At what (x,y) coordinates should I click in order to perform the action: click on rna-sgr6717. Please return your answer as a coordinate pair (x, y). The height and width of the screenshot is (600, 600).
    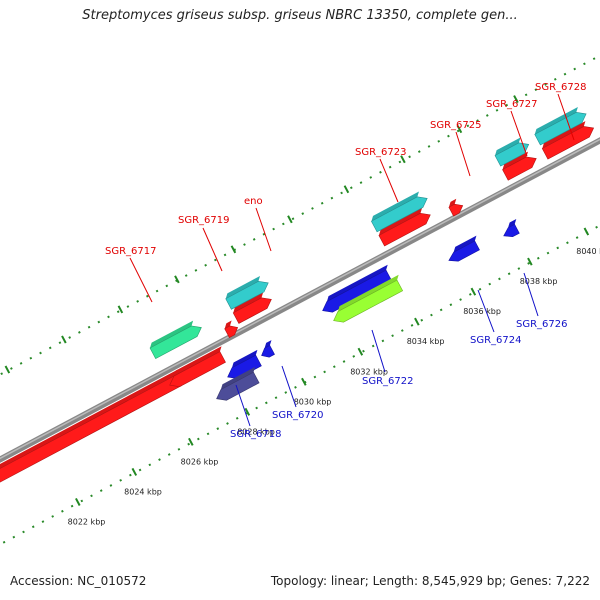
    Looking at the image, I should click on (176, 339).